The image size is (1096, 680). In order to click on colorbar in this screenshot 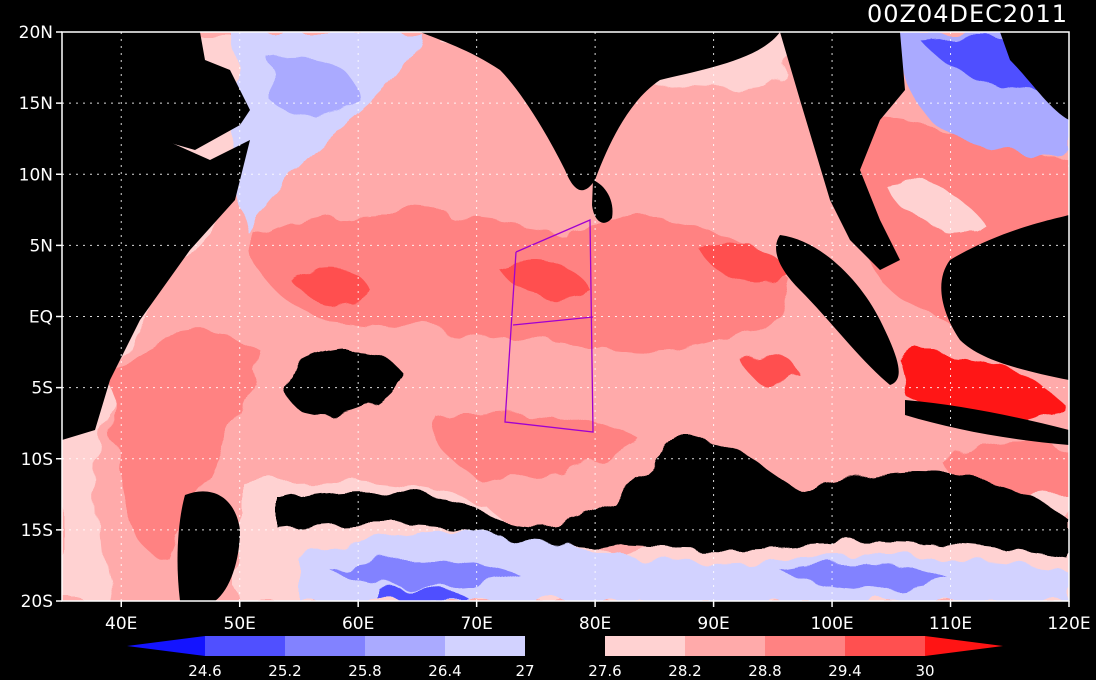, I will do `click(565, 646)`.